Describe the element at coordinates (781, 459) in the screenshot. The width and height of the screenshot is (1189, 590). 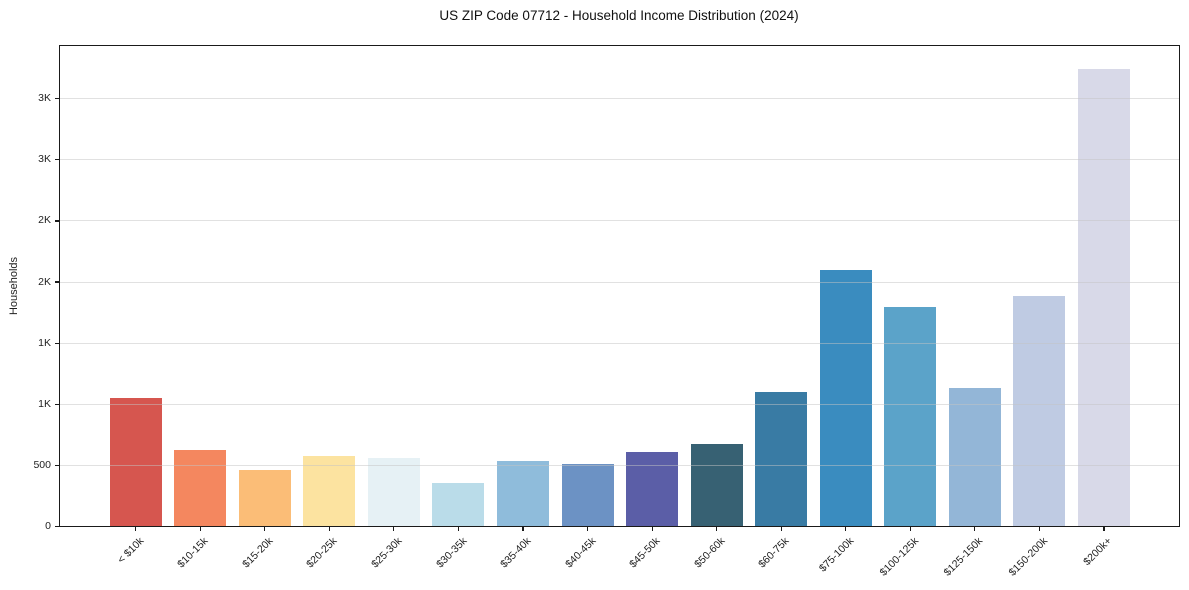
I see `bar-$60-75k` at that location.